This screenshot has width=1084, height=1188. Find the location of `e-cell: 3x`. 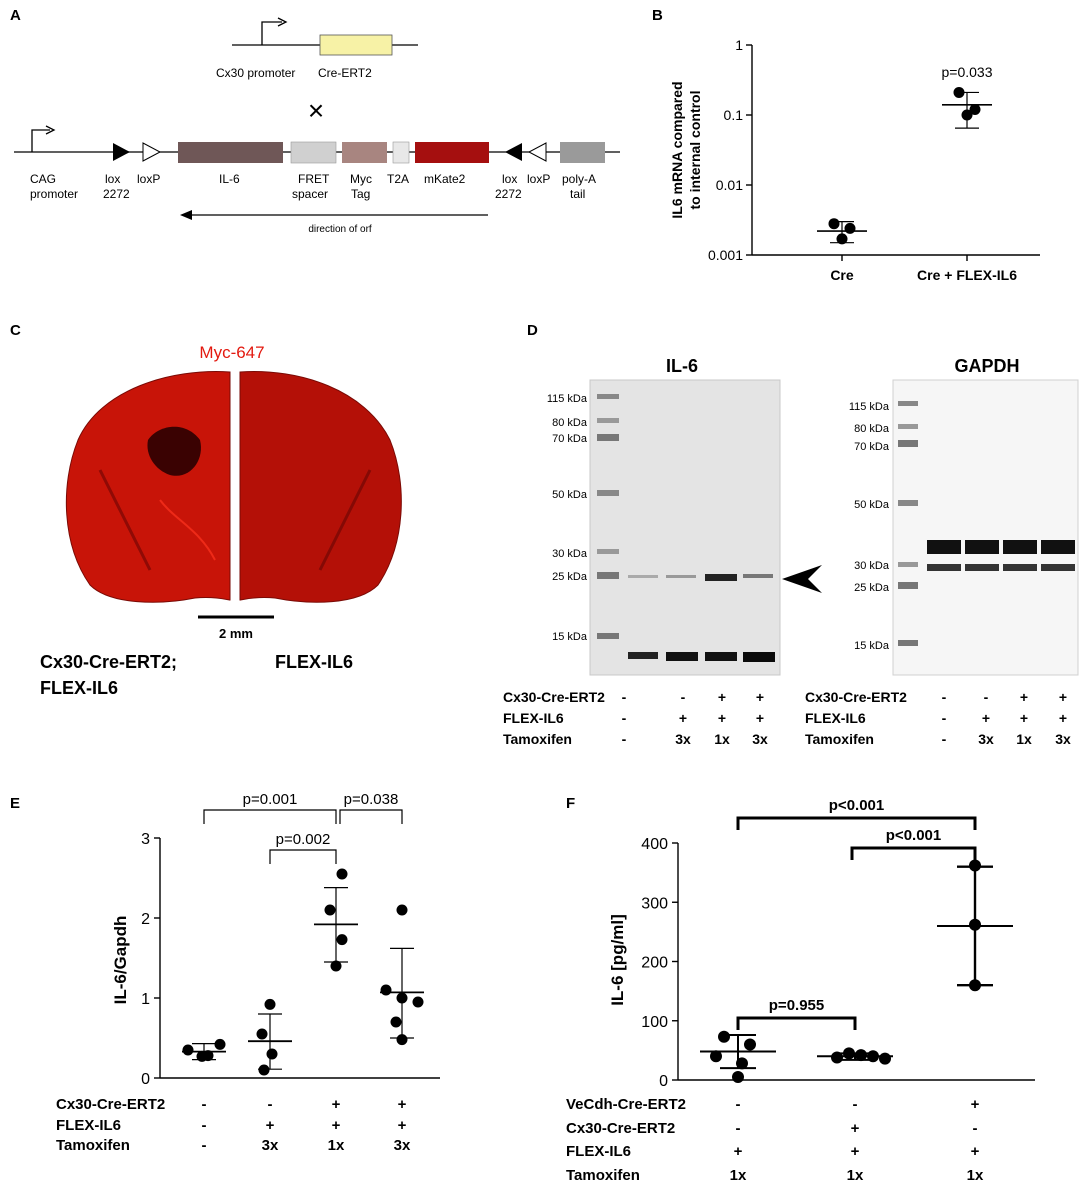

e-cell: 3x is located at coordinates (270, 1145).